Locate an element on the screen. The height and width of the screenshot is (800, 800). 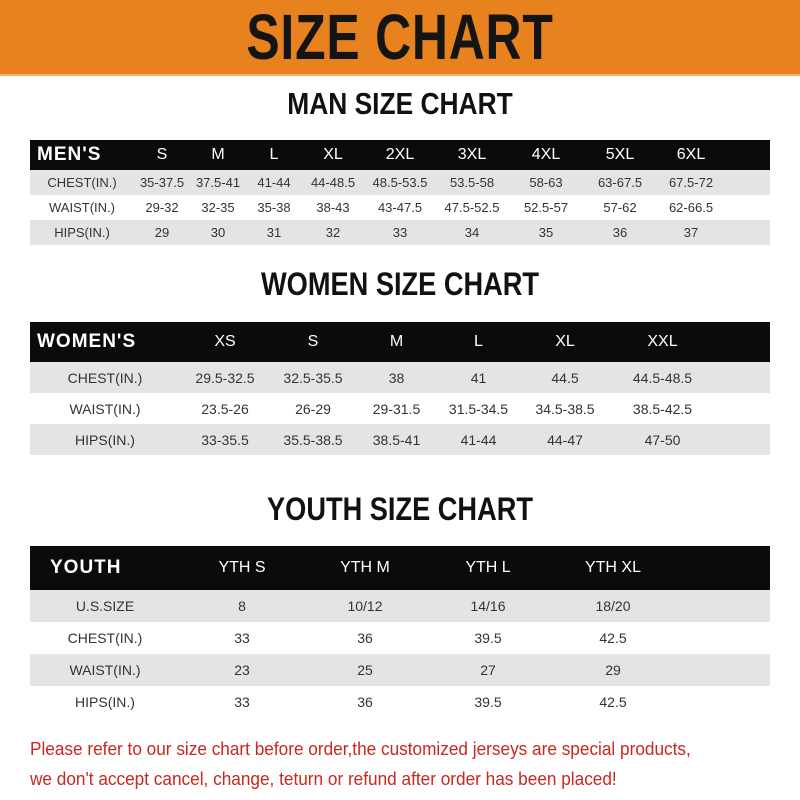
banner-title: SIZE CHART is located at coordinates (400, 37).